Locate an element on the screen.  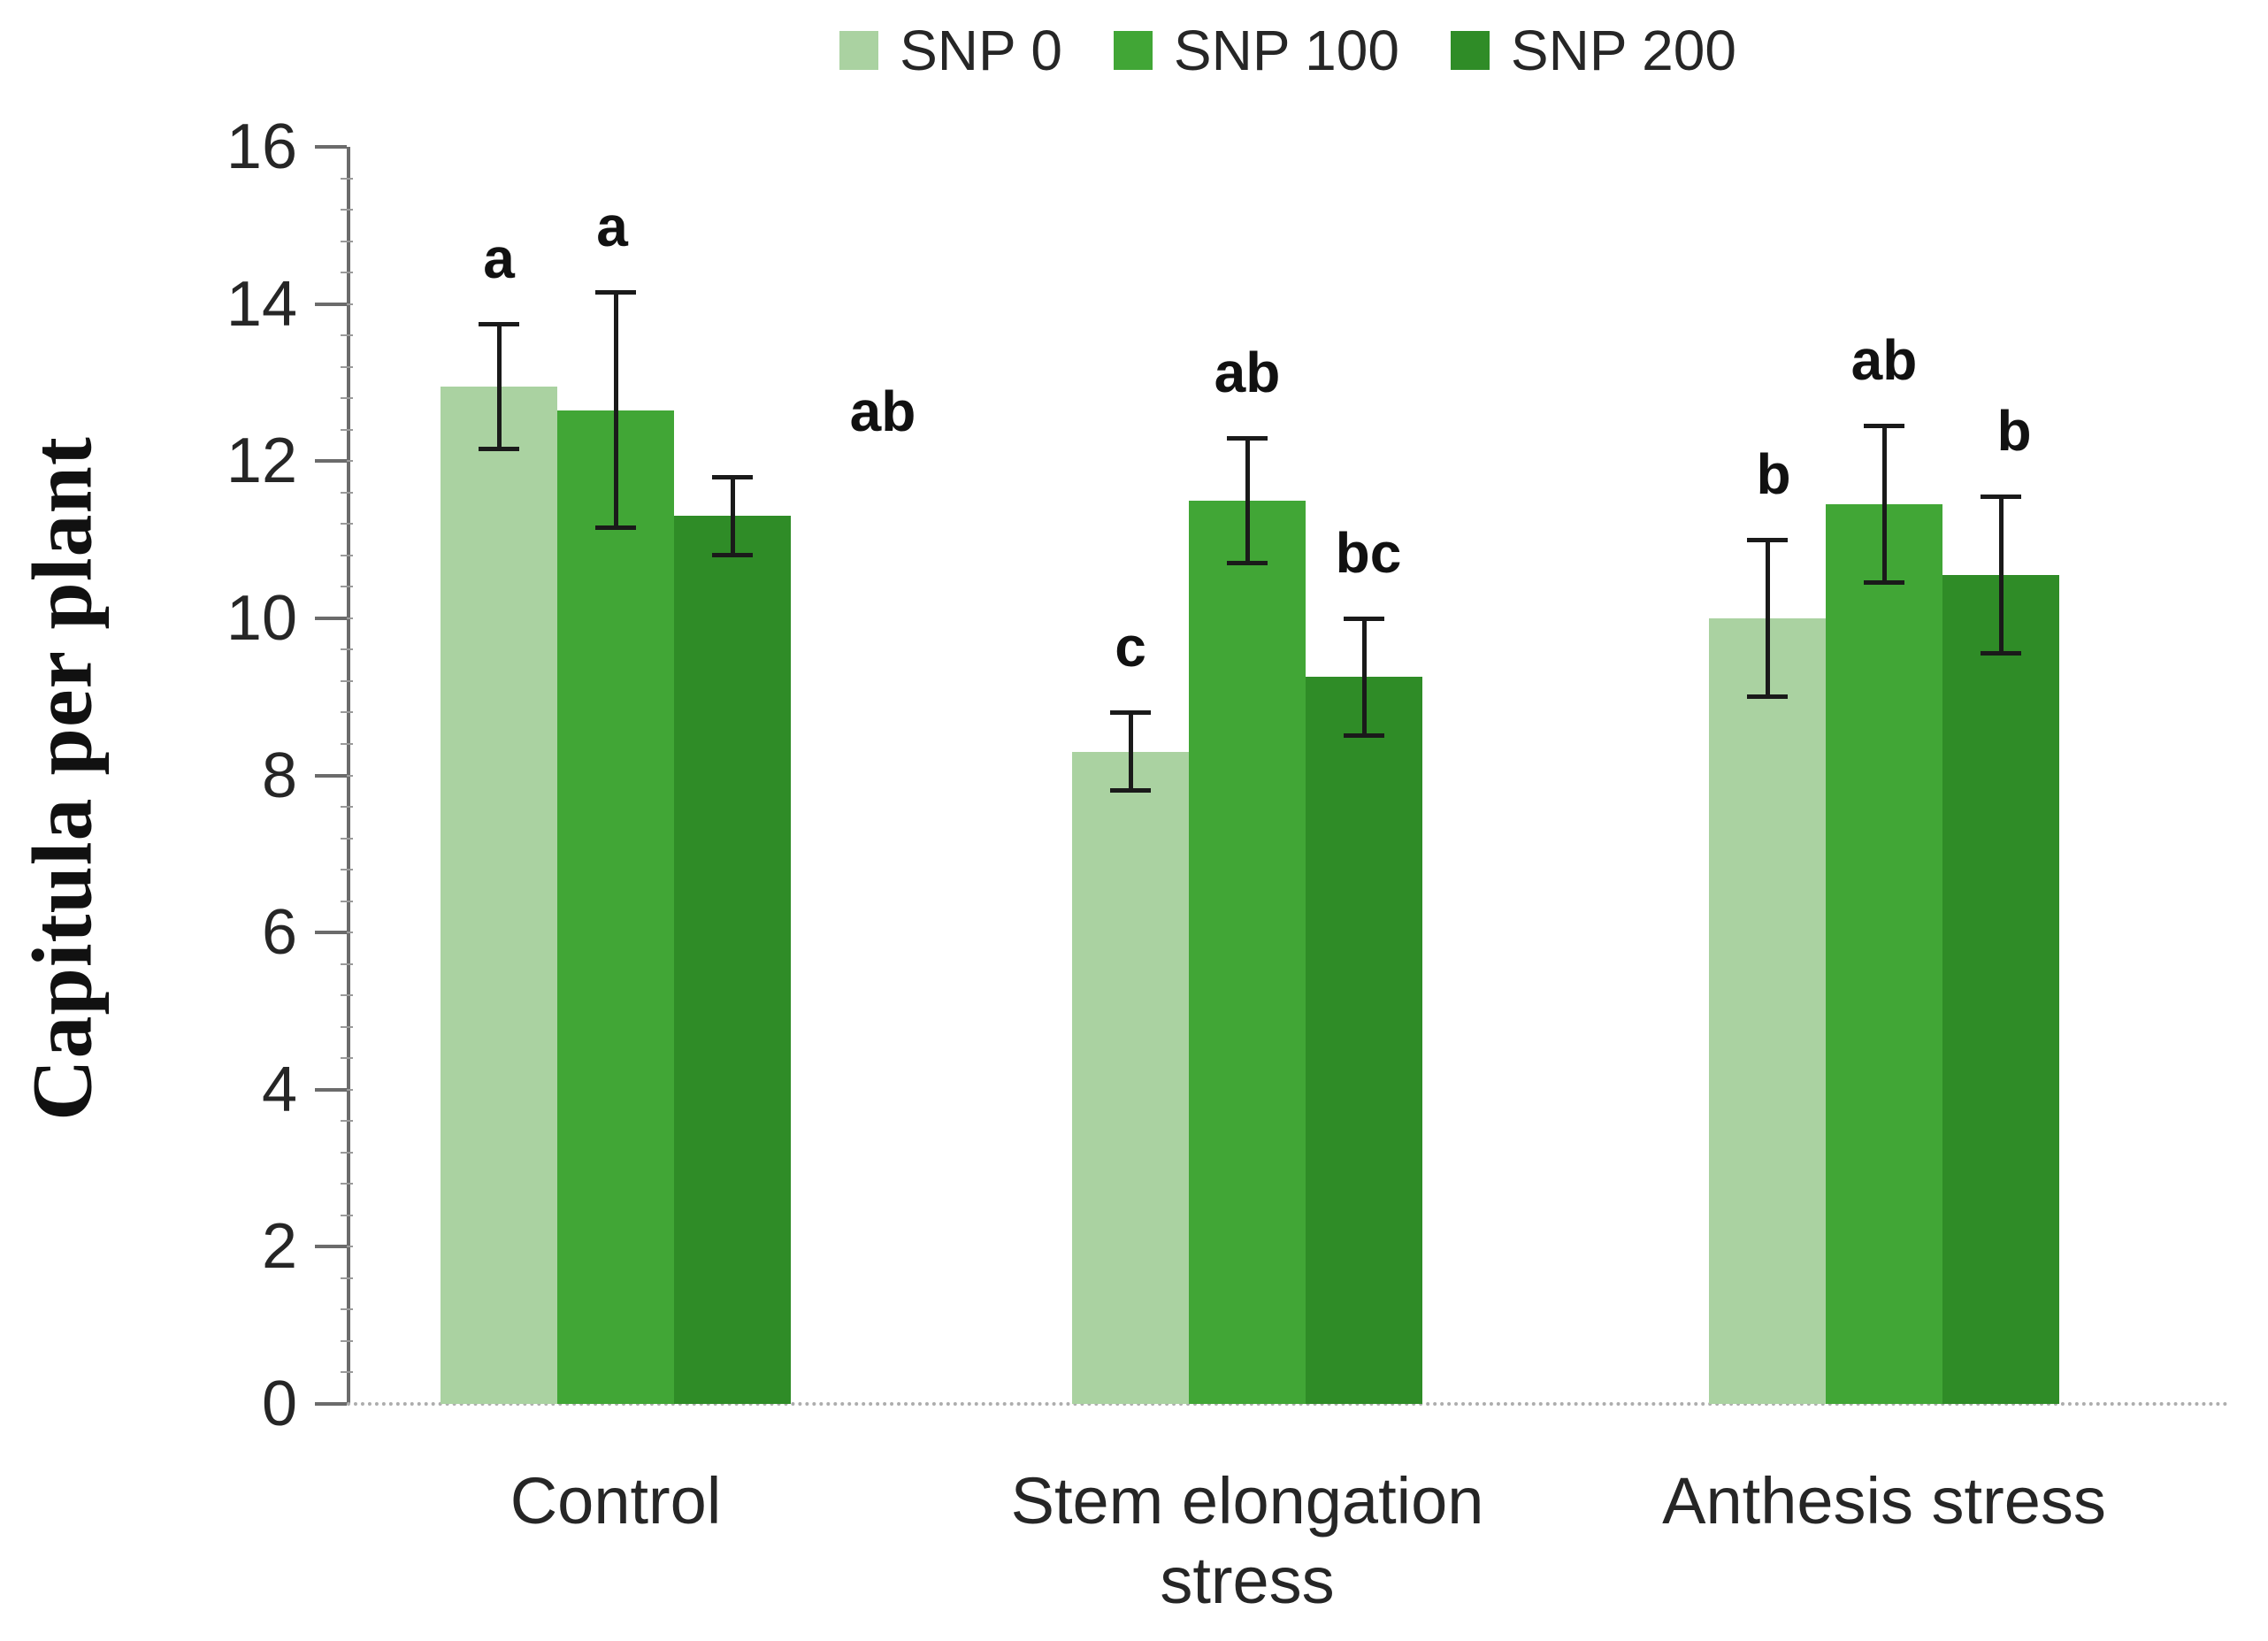
bar-snp-0-stem-elongation-stress is located at coordinates (1131, 1077).